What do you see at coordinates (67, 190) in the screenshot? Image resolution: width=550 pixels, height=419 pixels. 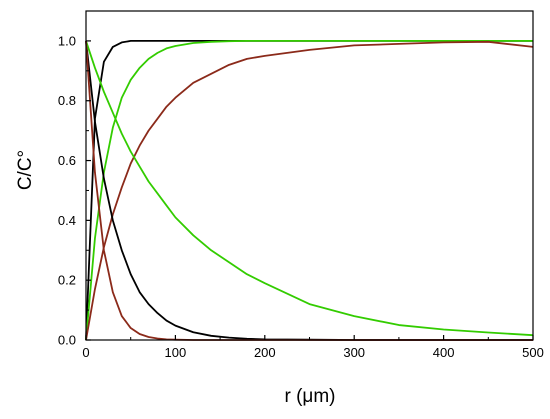 I see `y-tick-labels: 0.0 0.2 0.4 0.6 0.8 1.0` at bounding box center [67, 190].